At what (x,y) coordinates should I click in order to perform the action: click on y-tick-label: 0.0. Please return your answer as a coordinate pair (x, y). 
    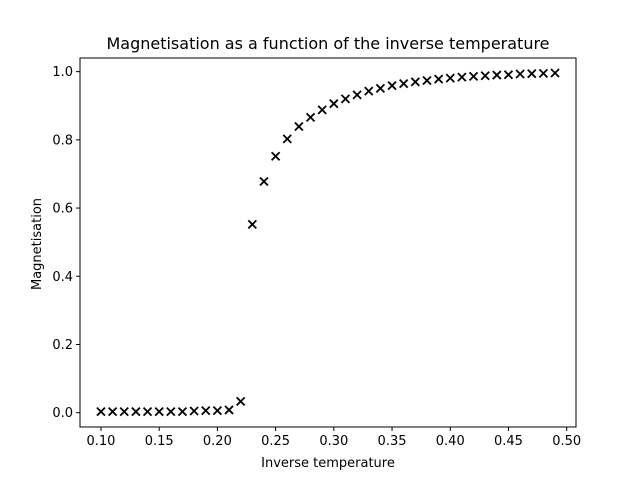
    Looking at the image, I should click on (62, 413).